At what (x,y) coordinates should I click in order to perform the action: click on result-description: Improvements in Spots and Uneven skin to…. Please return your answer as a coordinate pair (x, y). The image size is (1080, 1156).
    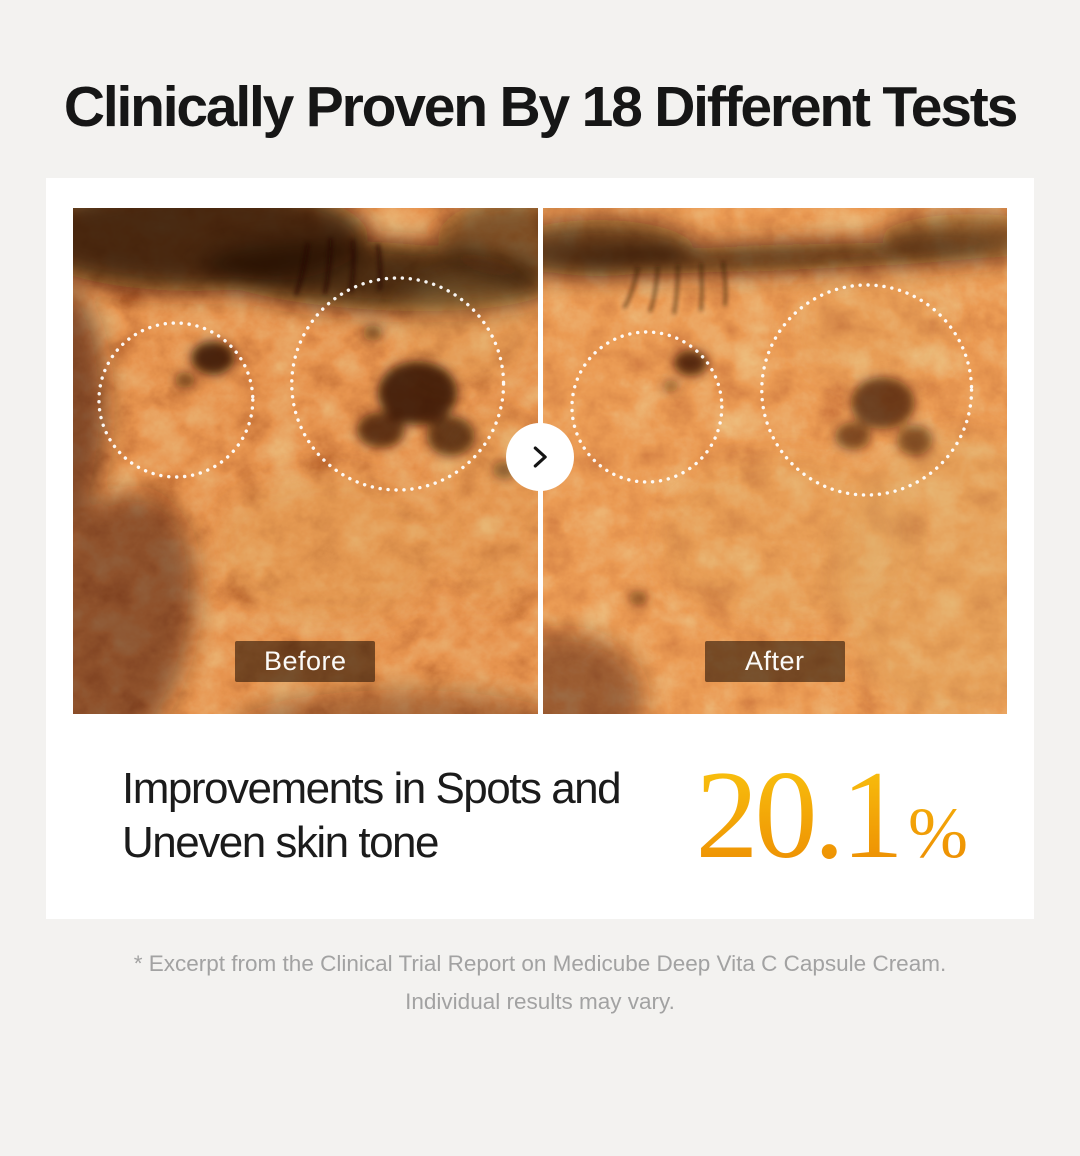
    Looking at the image, I should click on (372, 816).